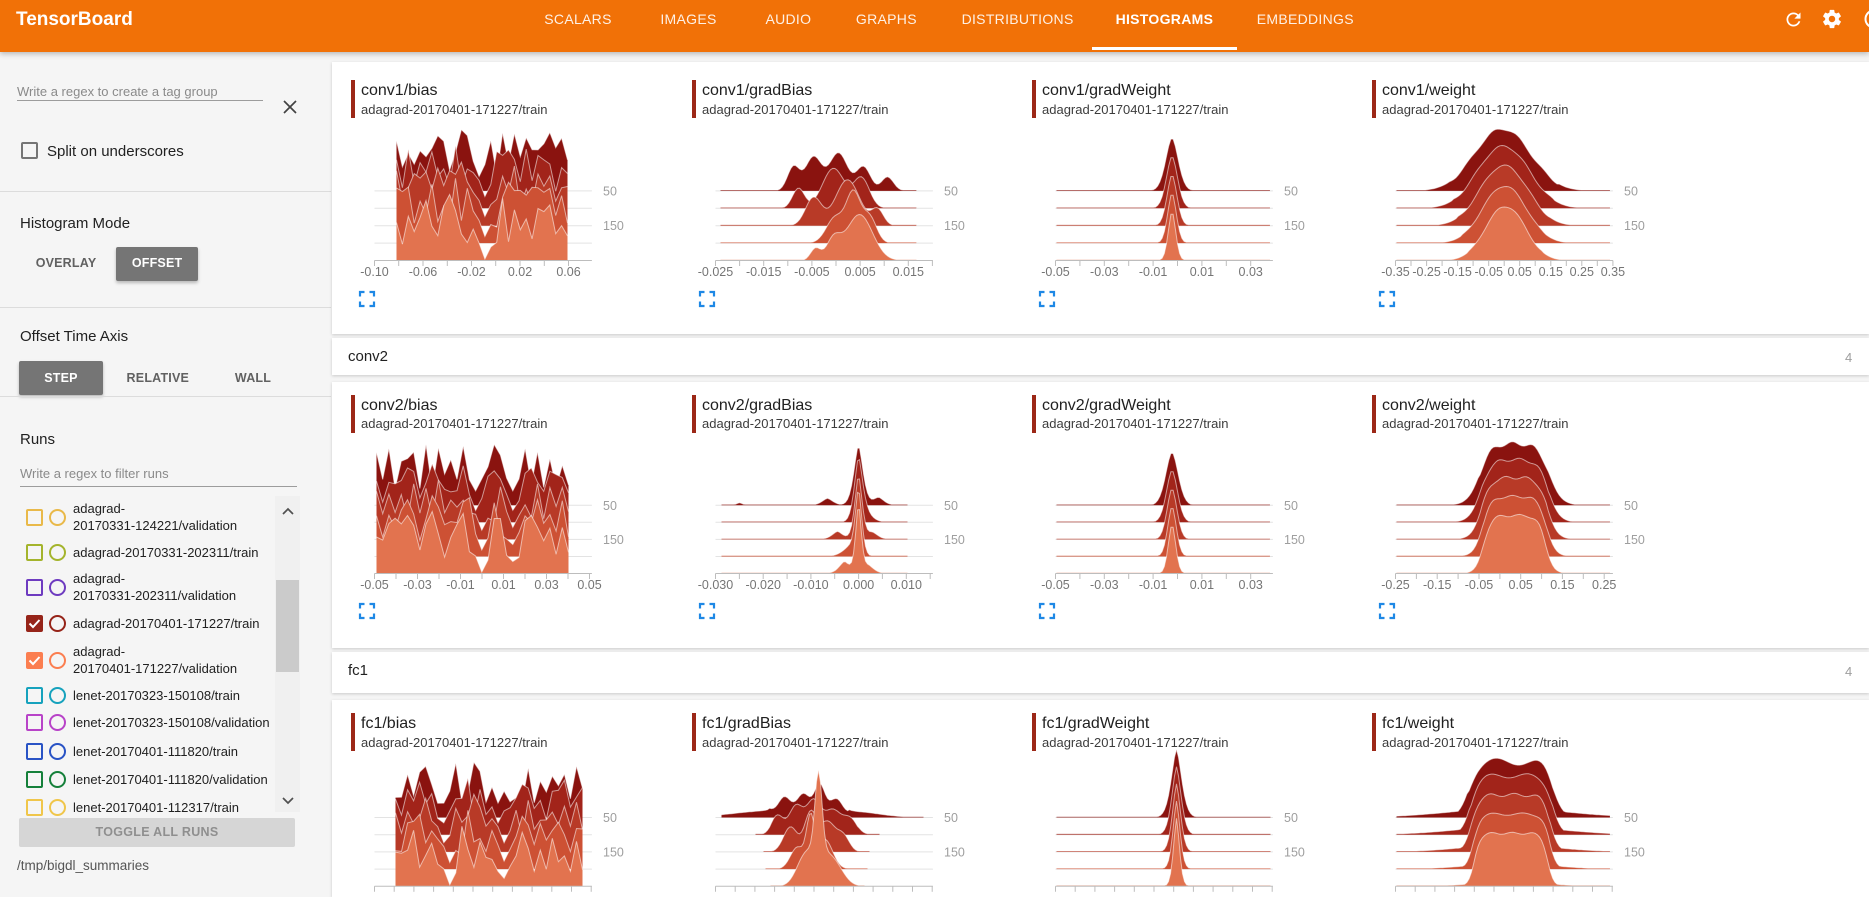  Describe the element at coordinates (568, 272) in the screenshot. I see `svg-text: 0.06` at that location.